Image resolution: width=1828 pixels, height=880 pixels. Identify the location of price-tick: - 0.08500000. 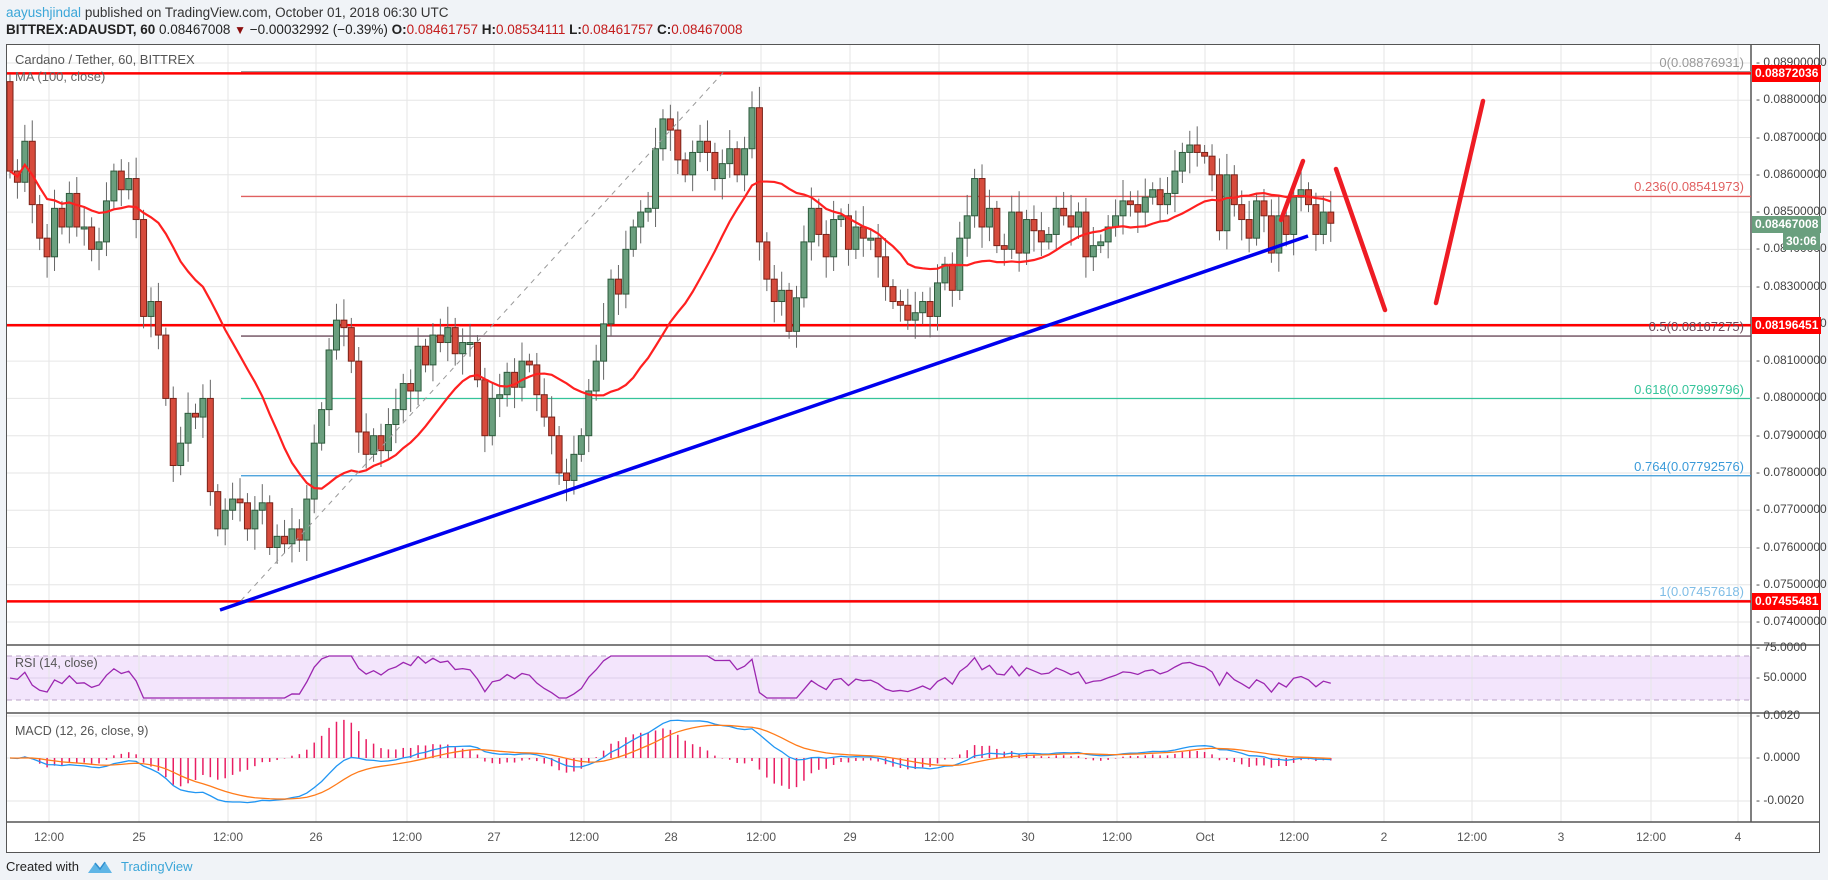
(1791, 211).